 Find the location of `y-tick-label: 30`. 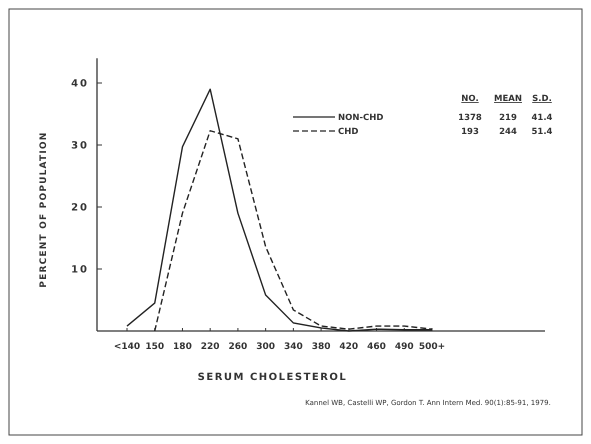

y-tick-label: 30 is located at coordinates (80, 146).